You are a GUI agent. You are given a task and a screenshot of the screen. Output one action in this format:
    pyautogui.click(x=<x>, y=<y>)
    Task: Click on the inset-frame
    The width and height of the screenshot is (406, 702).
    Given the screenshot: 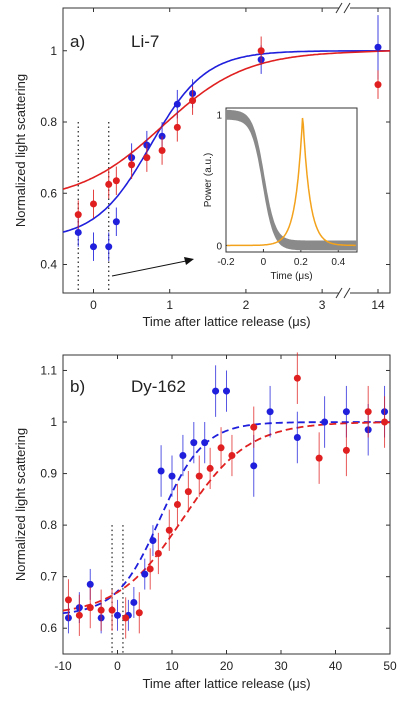 What is the action you would take?
    pyautogui.click(x=291, y=180)
    